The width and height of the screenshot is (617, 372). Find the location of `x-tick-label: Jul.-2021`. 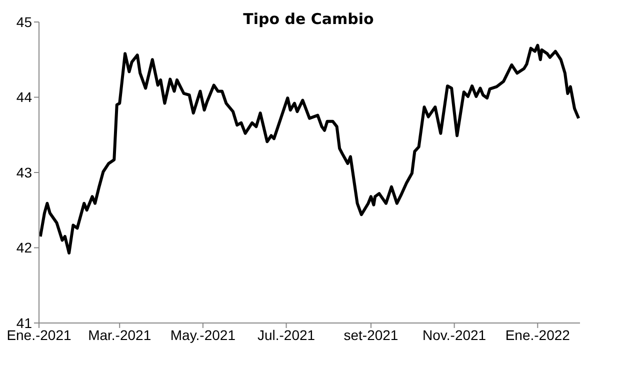

x-tick-label: Jul.-2021 is located at coordinates (286, 334).